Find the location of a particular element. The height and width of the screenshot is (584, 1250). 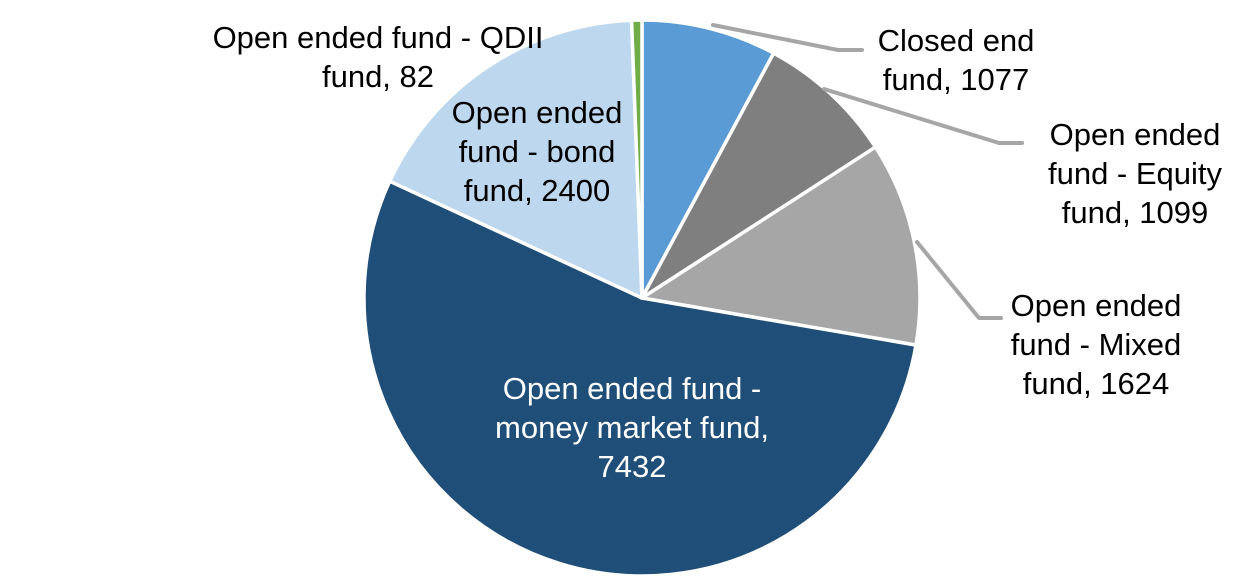

data-label-bond-fund: Open ended fund - bond fund, 2400 is located at coordinates (537, 151).